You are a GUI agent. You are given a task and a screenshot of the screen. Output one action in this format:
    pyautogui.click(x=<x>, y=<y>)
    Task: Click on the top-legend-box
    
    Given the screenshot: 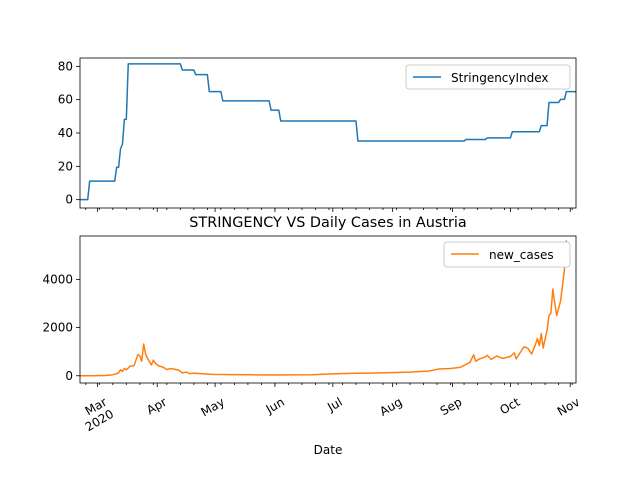 What is the action you would take?
    pyautogui.click(x=488, y=77)
    